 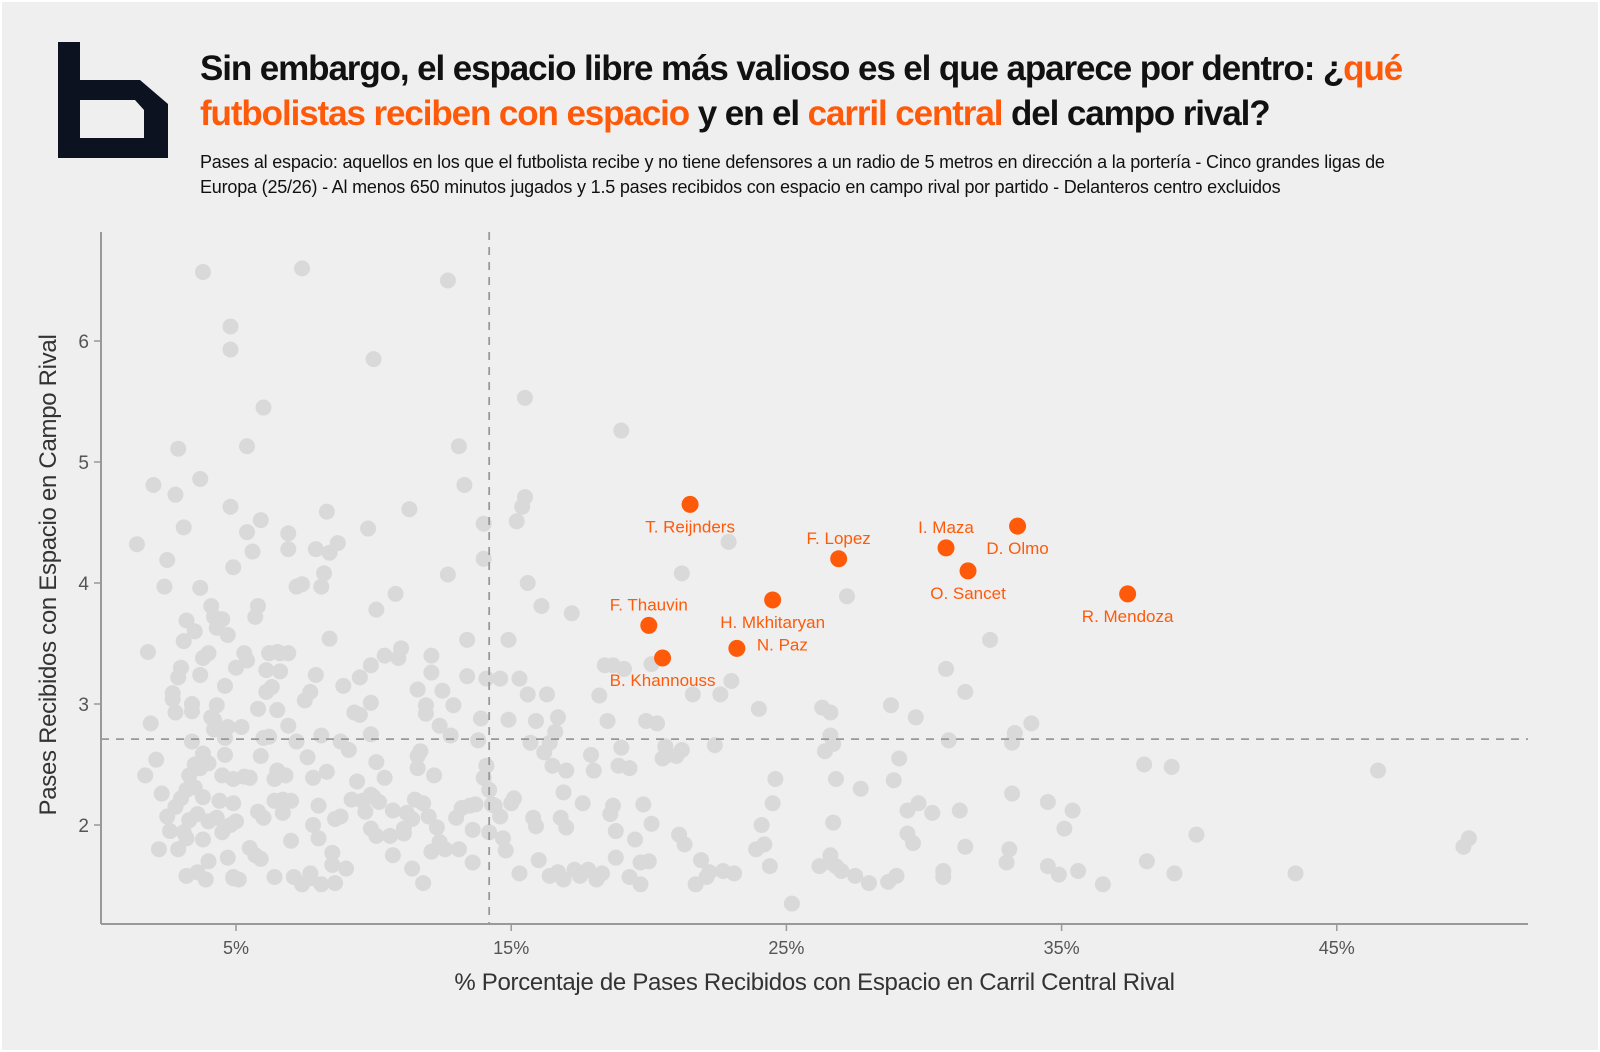 I want to click on point-label: R. Mendoza, so click(x=1128, y=616).